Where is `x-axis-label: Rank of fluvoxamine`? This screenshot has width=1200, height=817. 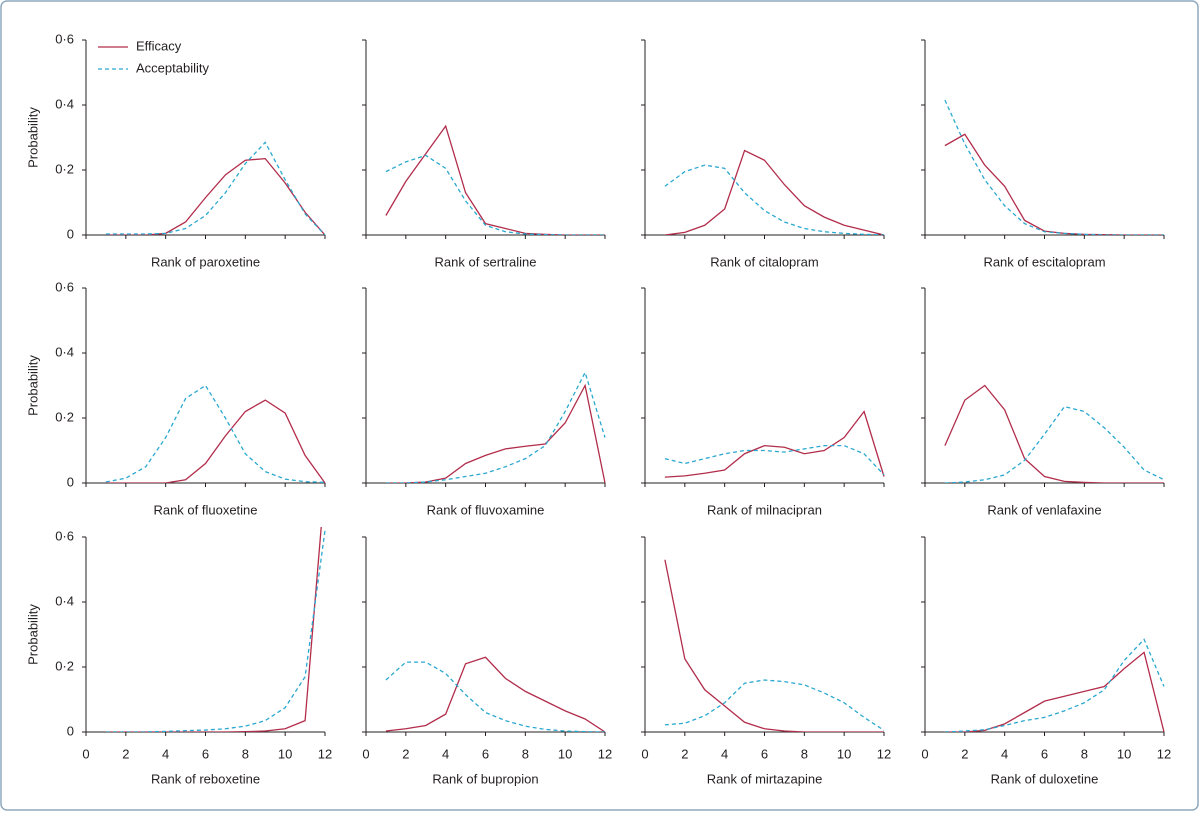
x-axis-label: Rank of fluvoxamine is located at coordinates (486, 509).